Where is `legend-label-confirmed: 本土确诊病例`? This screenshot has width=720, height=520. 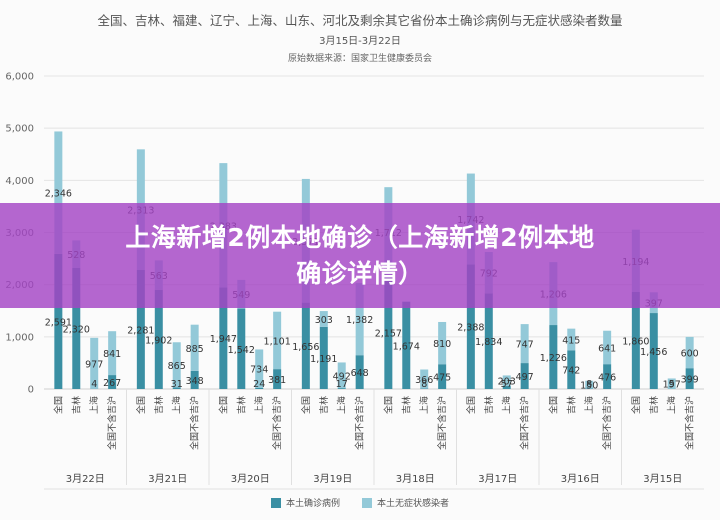 legend-label-confirmed: 本土确诊病例 is located at coordinates (312, 504).